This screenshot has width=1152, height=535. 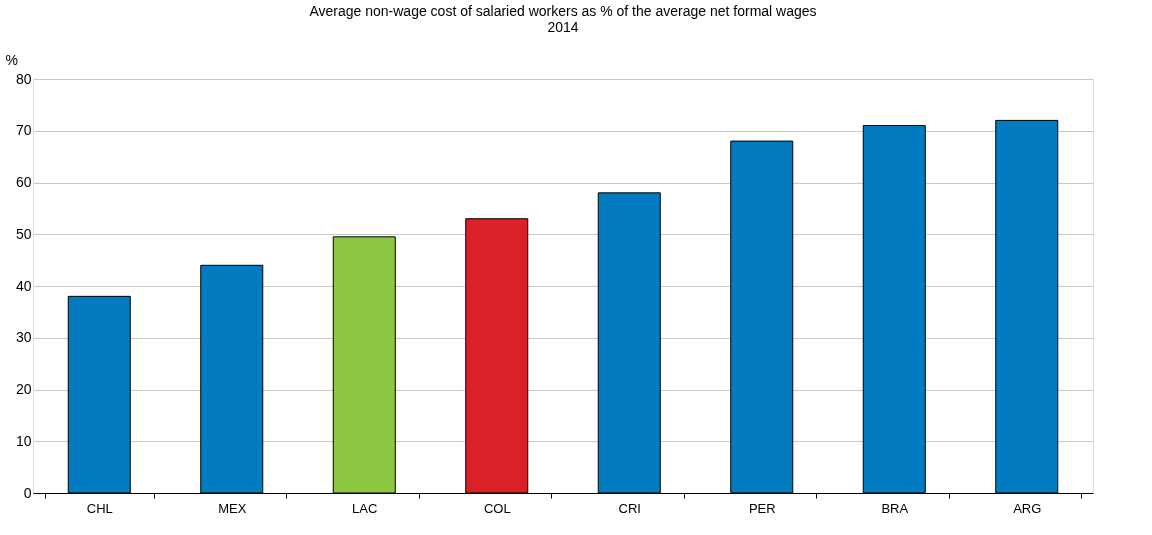 I want to click on chart-title: Average non-wage cost of salaried workers as % of the average net formal wages, so click(x=563, y=11).